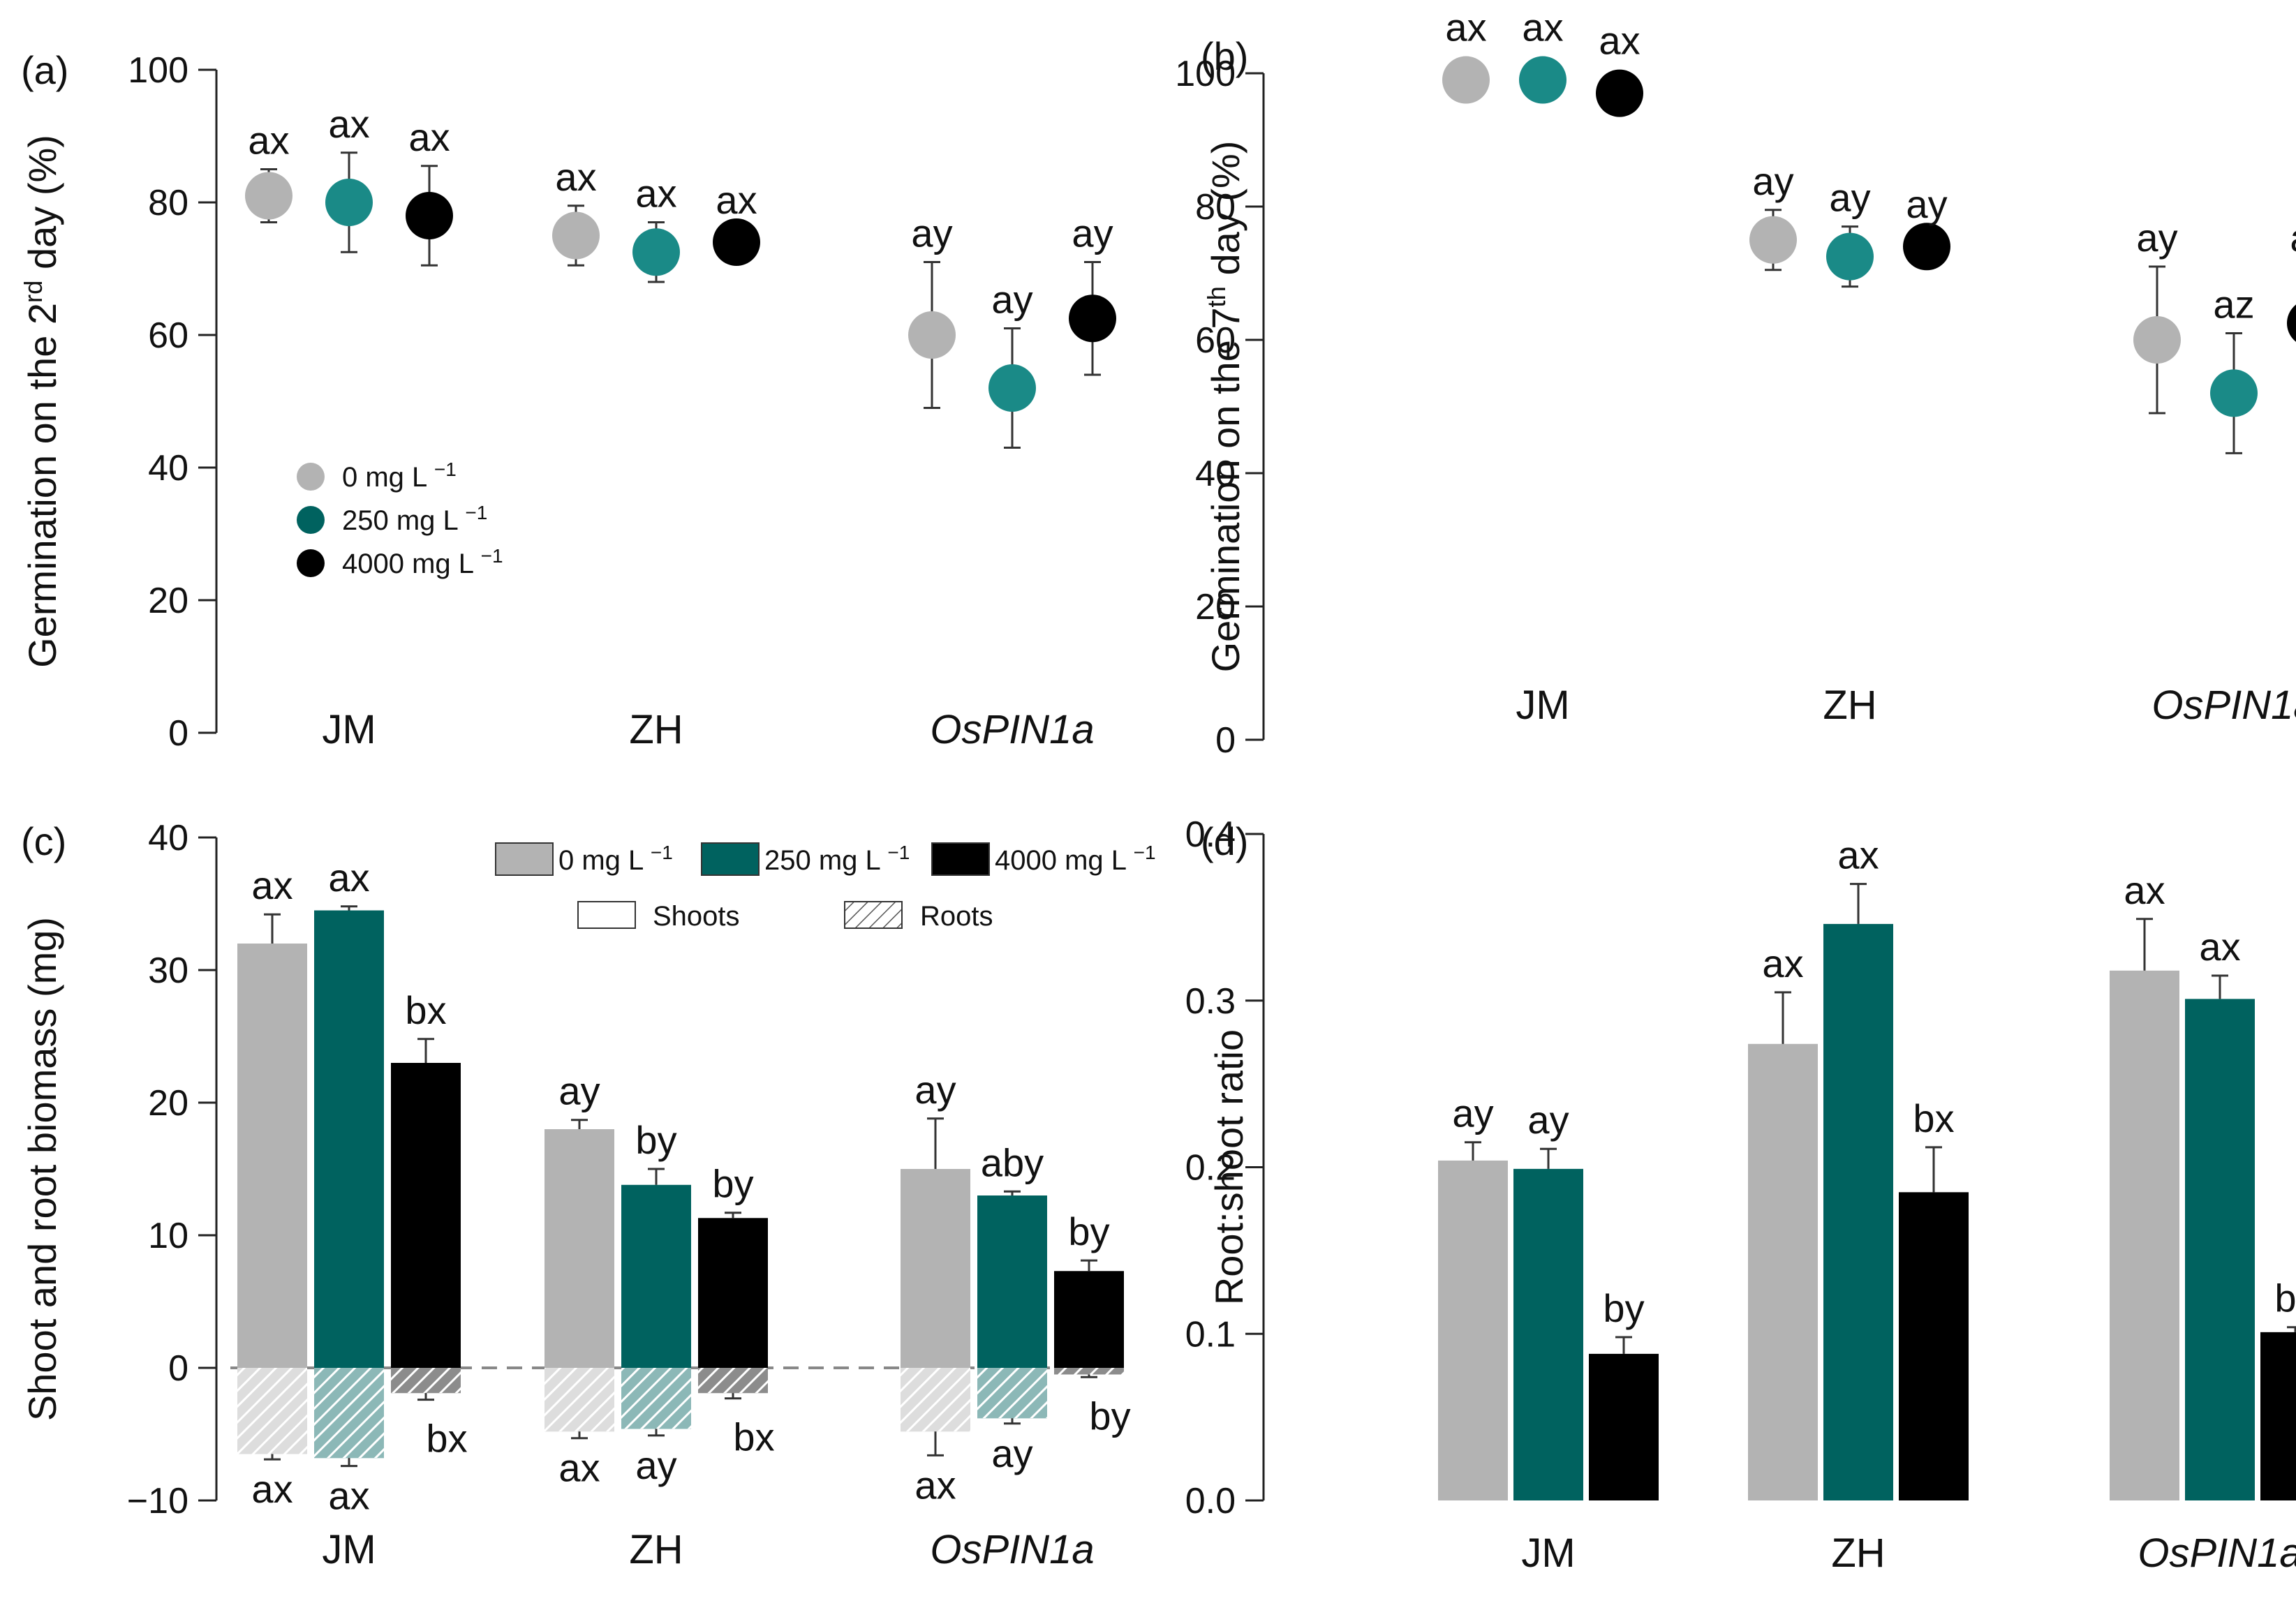  What do you see at coordinates (425, 1010) in the screenshot?
I see `shoot-significance-label: bx` at bounding box center [425, 1010].